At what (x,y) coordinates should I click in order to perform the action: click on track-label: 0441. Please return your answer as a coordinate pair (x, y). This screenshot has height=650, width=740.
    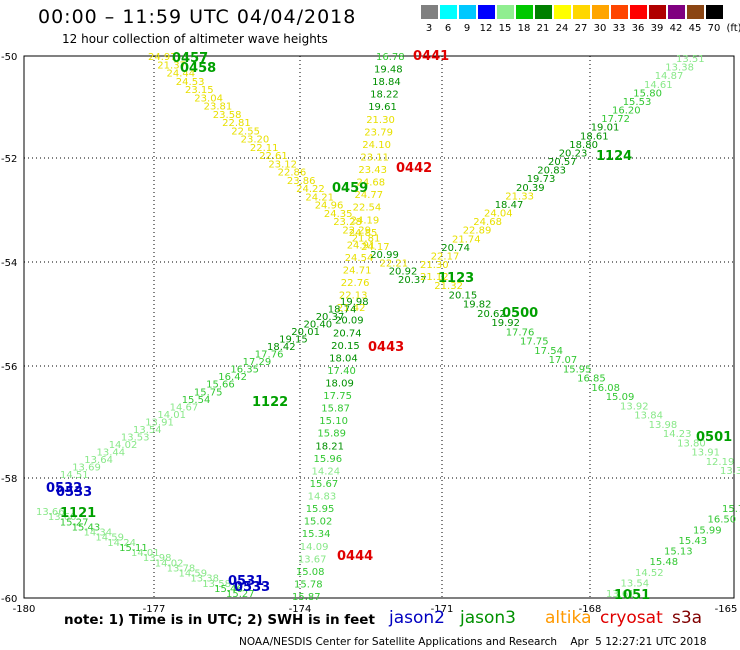
    Looking at the image, I should click on (431, 56).